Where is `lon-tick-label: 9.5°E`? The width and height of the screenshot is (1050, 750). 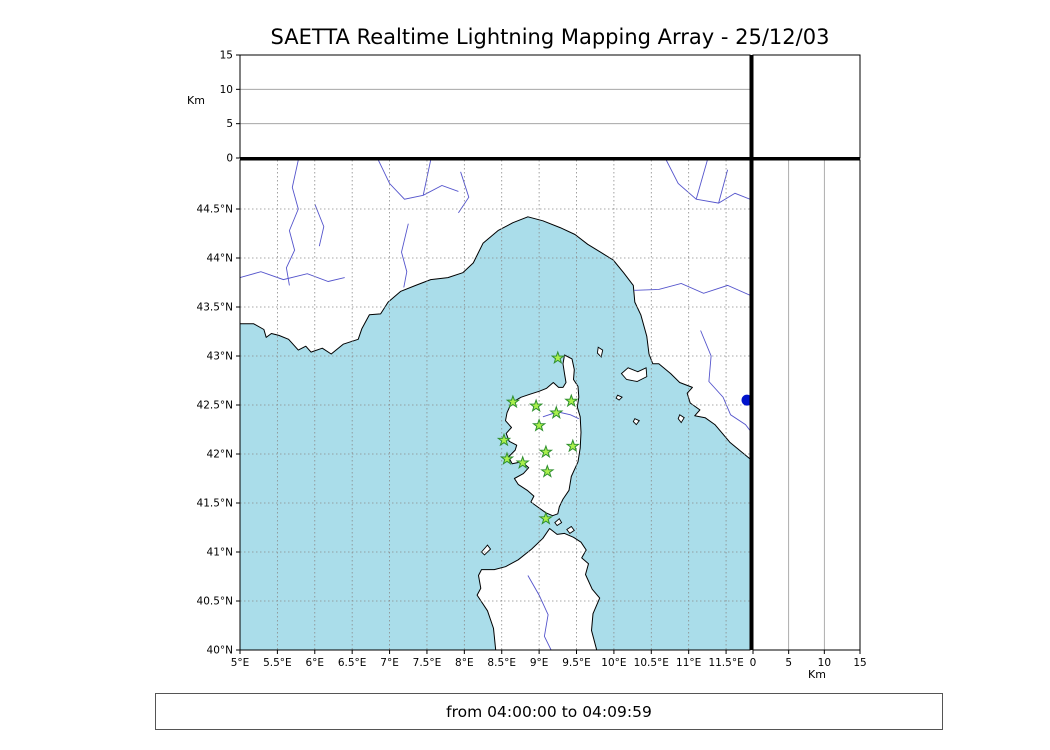
lon-tick-label: 9.5°E is located at coordinates (576, 663).